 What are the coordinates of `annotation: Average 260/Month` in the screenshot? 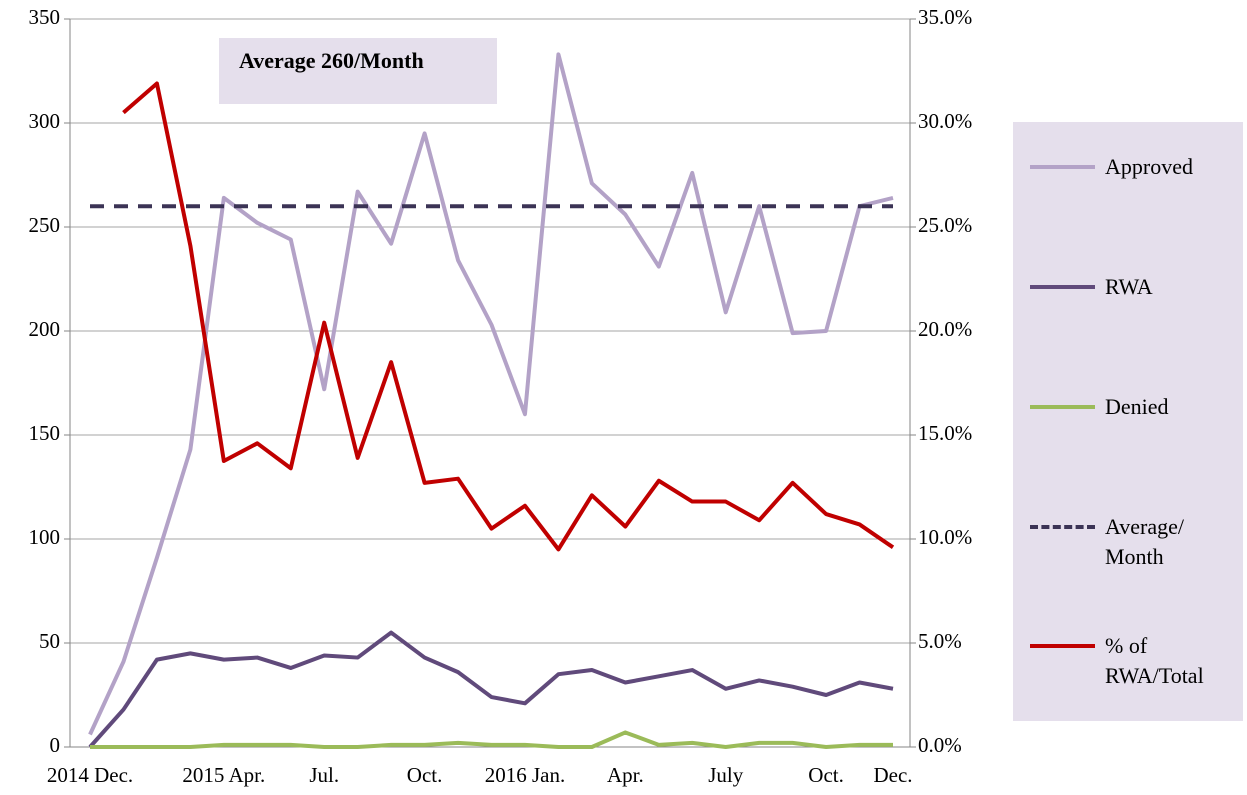 It's located at (331, 60).